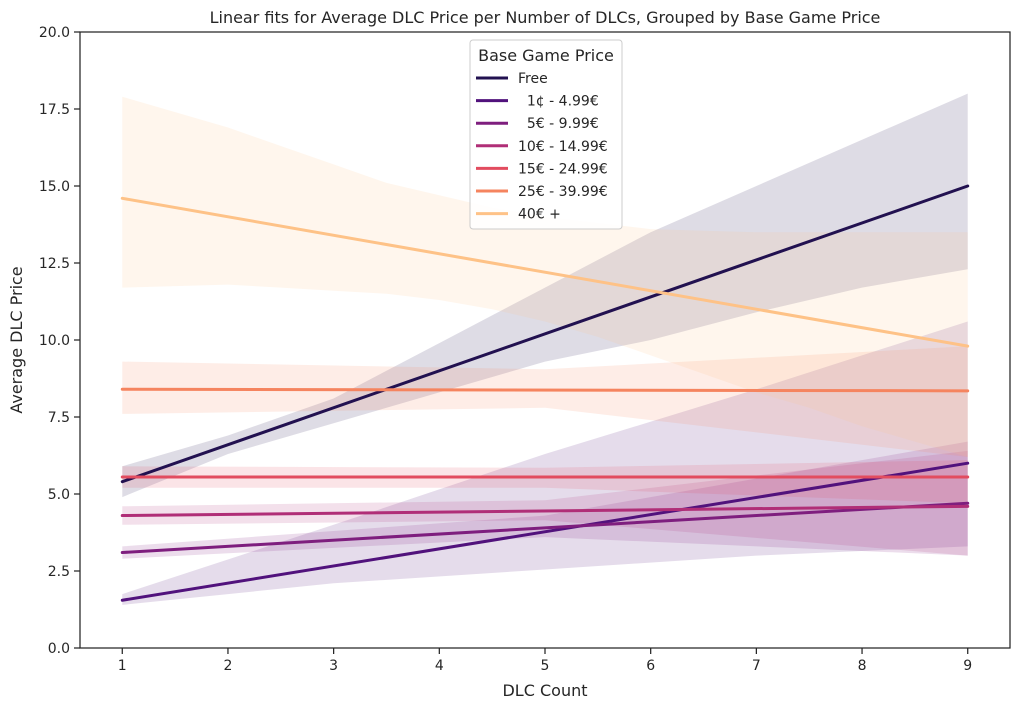  Describe the element at coordinates (546, 55) in the screenshot. I see `legend-title: Base Game Price` at that location.